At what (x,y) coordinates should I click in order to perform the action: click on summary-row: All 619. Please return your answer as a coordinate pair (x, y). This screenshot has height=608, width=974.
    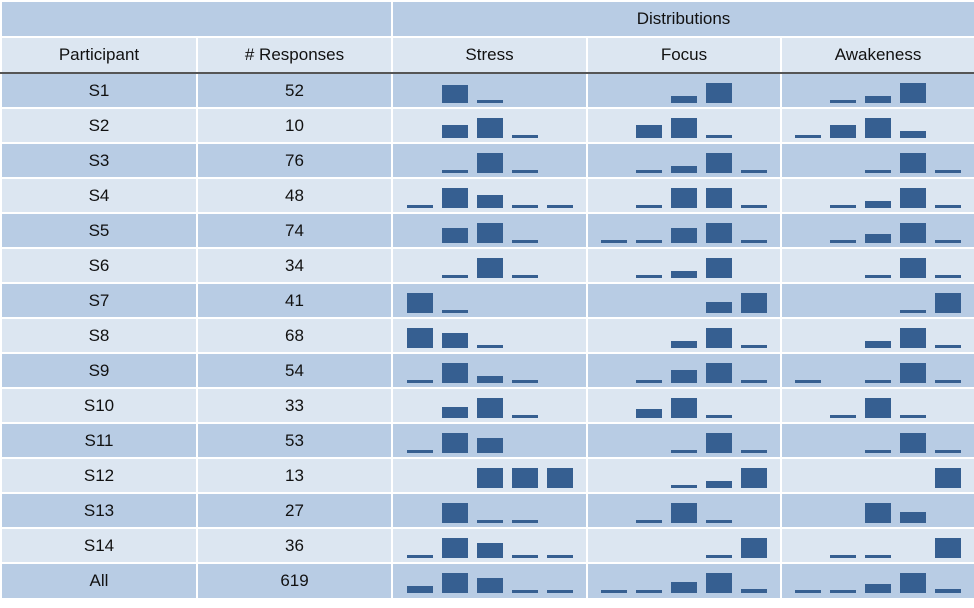
    Looking at the image, I should click on (487, 581).